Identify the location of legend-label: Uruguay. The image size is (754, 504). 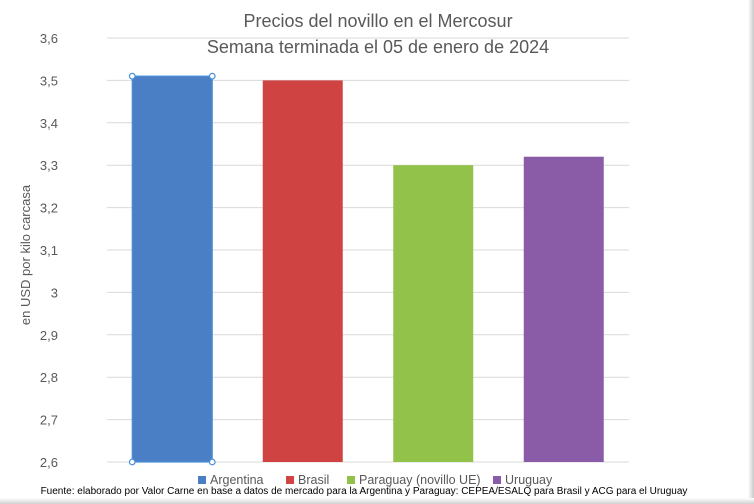
(529, 480).